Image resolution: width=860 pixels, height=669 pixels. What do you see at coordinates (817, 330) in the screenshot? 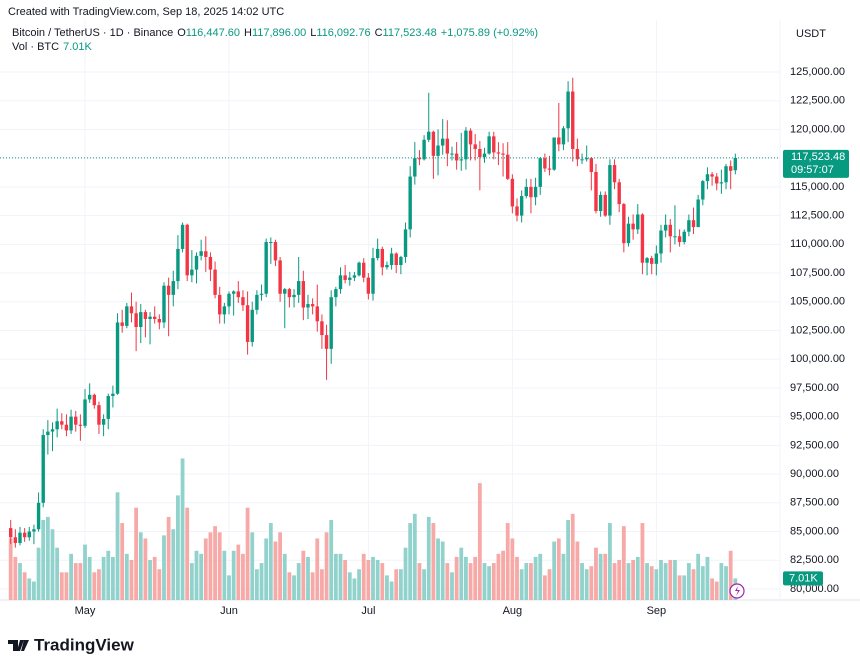
I see `y-tick-label: 102,500.00` at bounding box center [817, 330].